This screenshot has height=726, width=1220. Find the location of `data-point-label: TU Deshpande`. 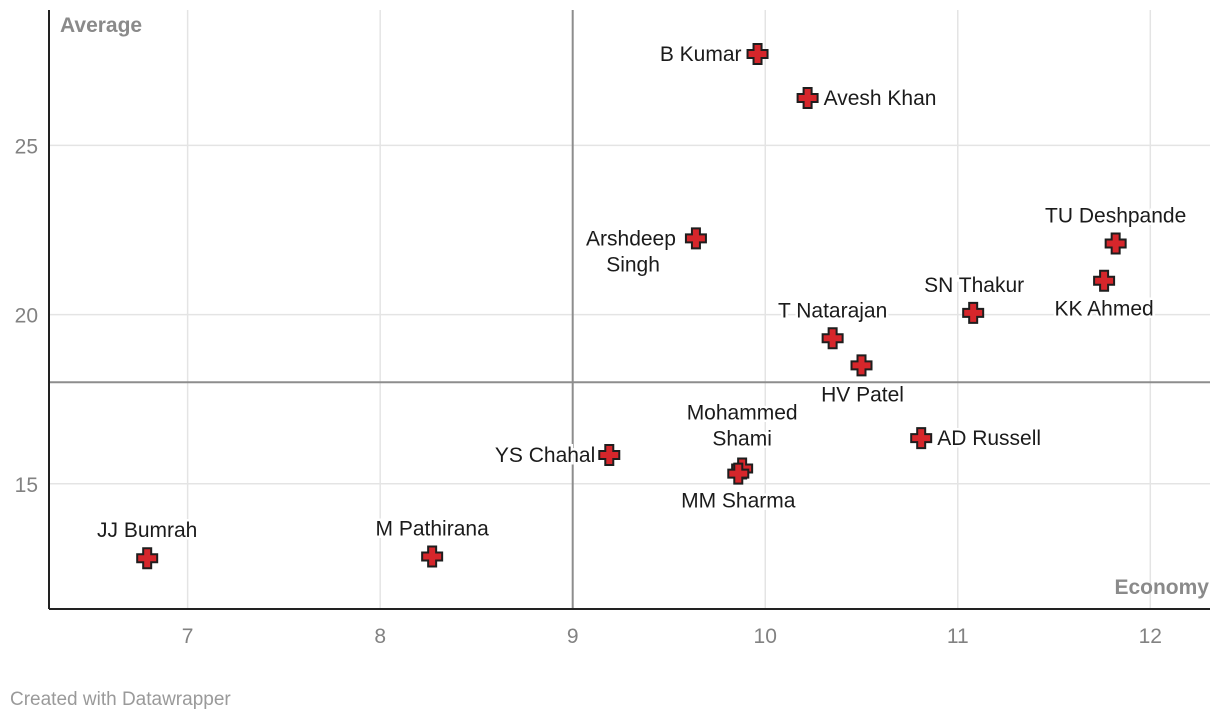

data-point-label: TU Deshpande is located at coordinates (1115, 216).